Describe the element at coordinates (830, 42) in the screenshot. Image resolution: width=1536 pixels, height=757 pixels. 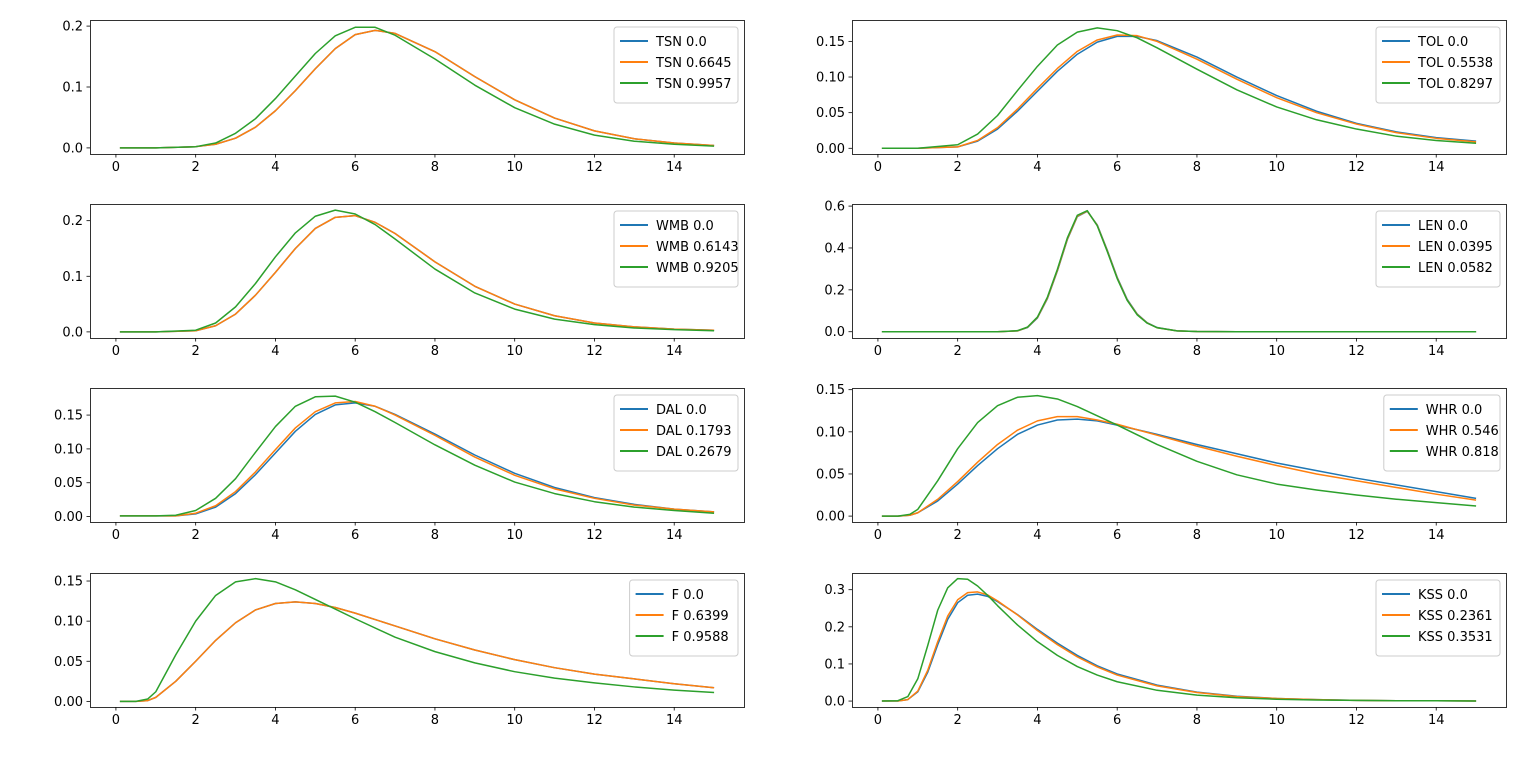
I see `y-tick-label: 0.15` at that location.